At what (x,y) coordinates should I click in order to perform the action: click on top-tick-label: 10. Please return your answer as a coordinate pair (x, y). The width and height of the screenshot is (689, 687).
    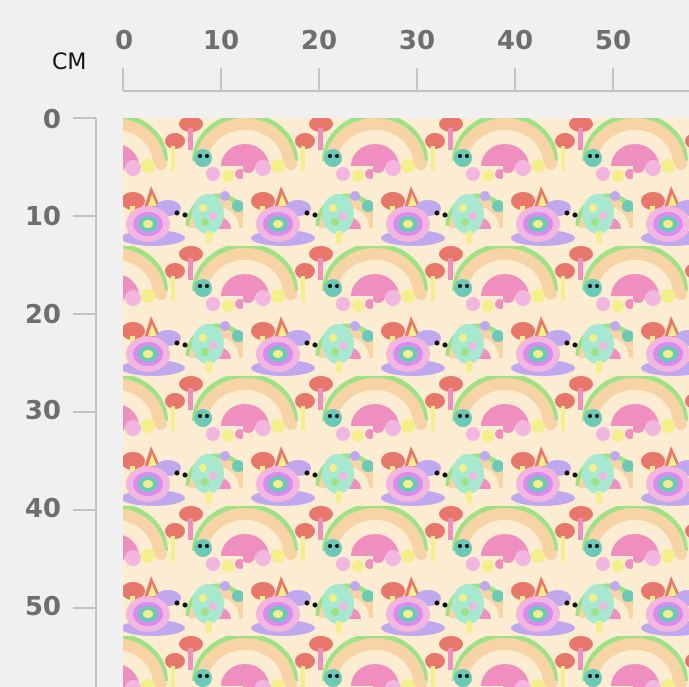
    Looking at the image, I should click on (221, 41).